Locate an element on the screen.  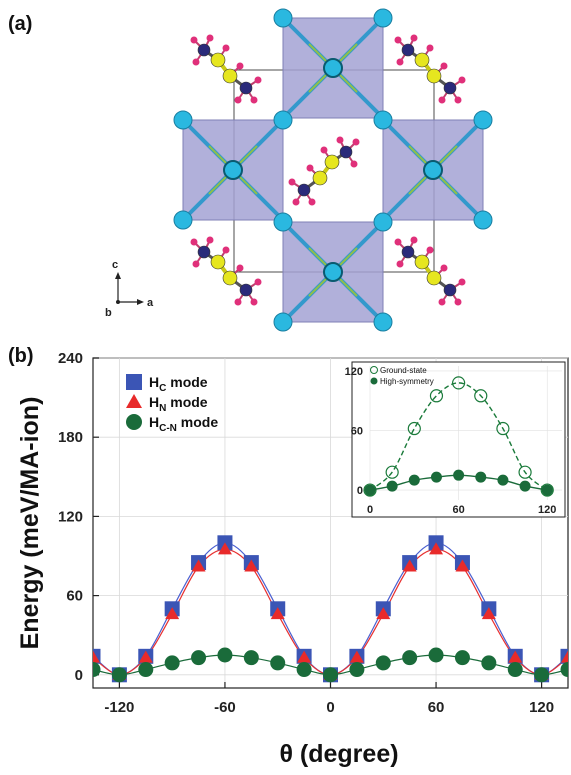
legend-marker-hc is located at coordinates (134, 382).